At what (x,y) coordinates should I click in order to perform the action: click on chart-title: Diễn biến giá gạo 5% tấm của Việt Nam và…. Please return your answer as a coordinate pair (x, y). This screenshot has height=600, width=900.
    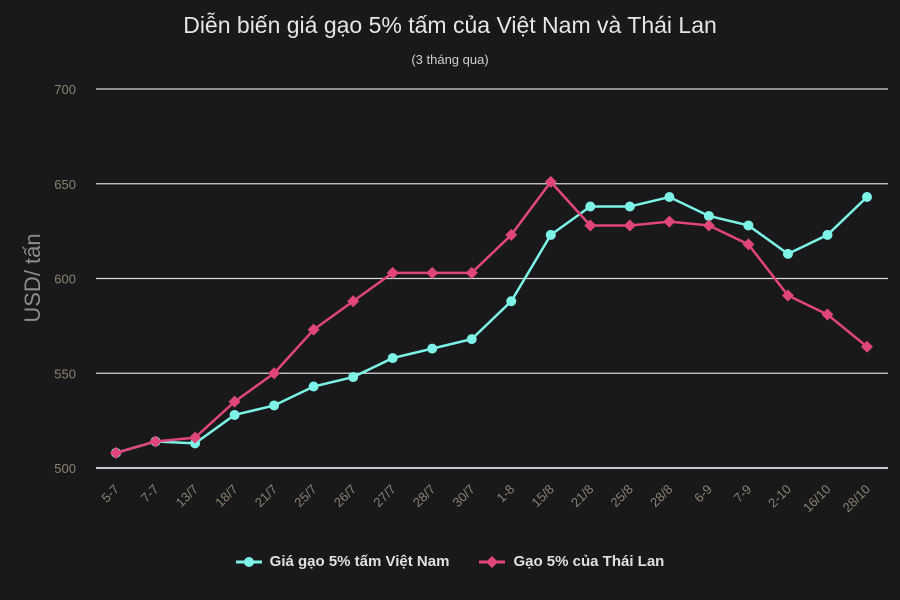
    Looking at the image, I should click on (450, 25).